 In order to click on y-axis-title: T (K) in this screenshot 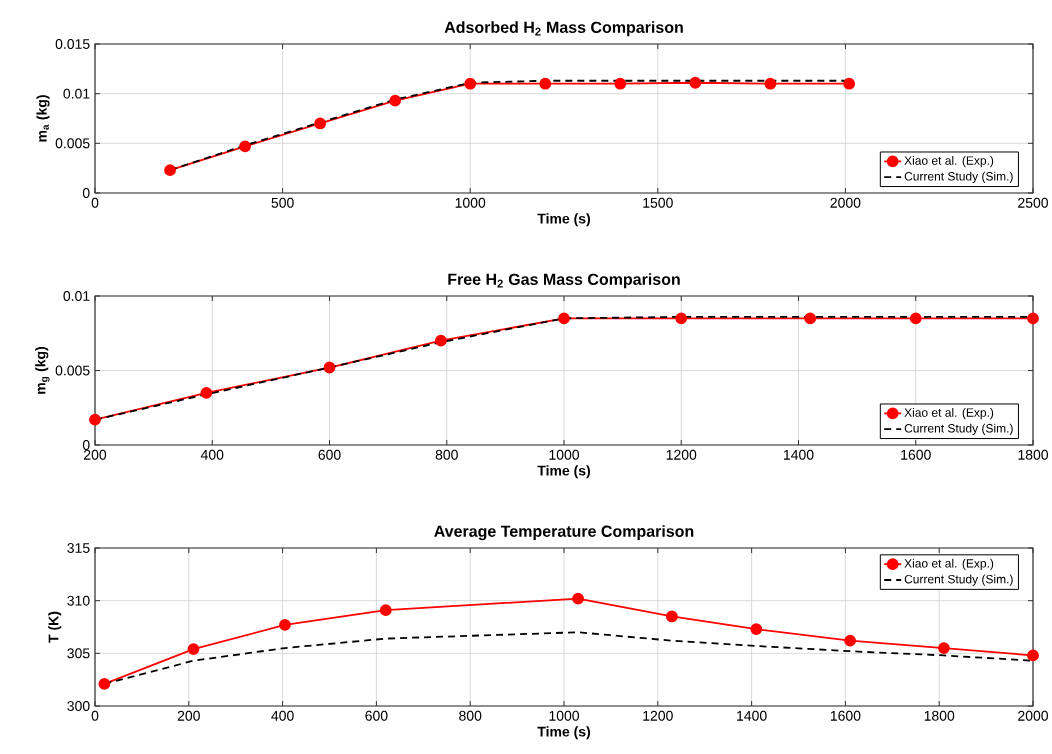, I will do `click(55, 627)`.